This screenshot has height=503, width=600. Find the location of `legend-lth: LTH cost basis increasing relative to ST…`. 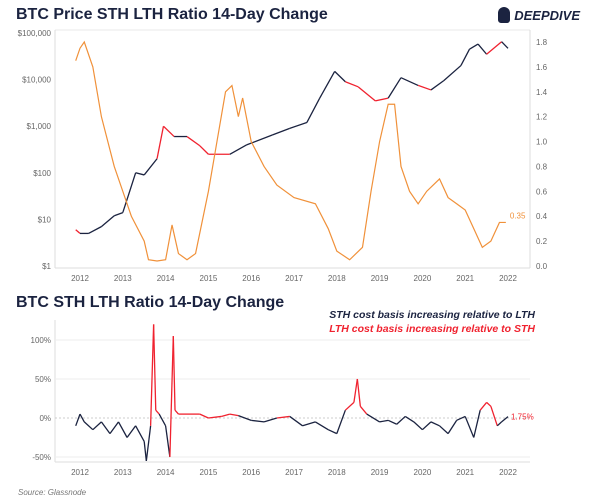

legend-lth: LTH cost basis increasing relative to ST… is located at coordinates (432, 329).